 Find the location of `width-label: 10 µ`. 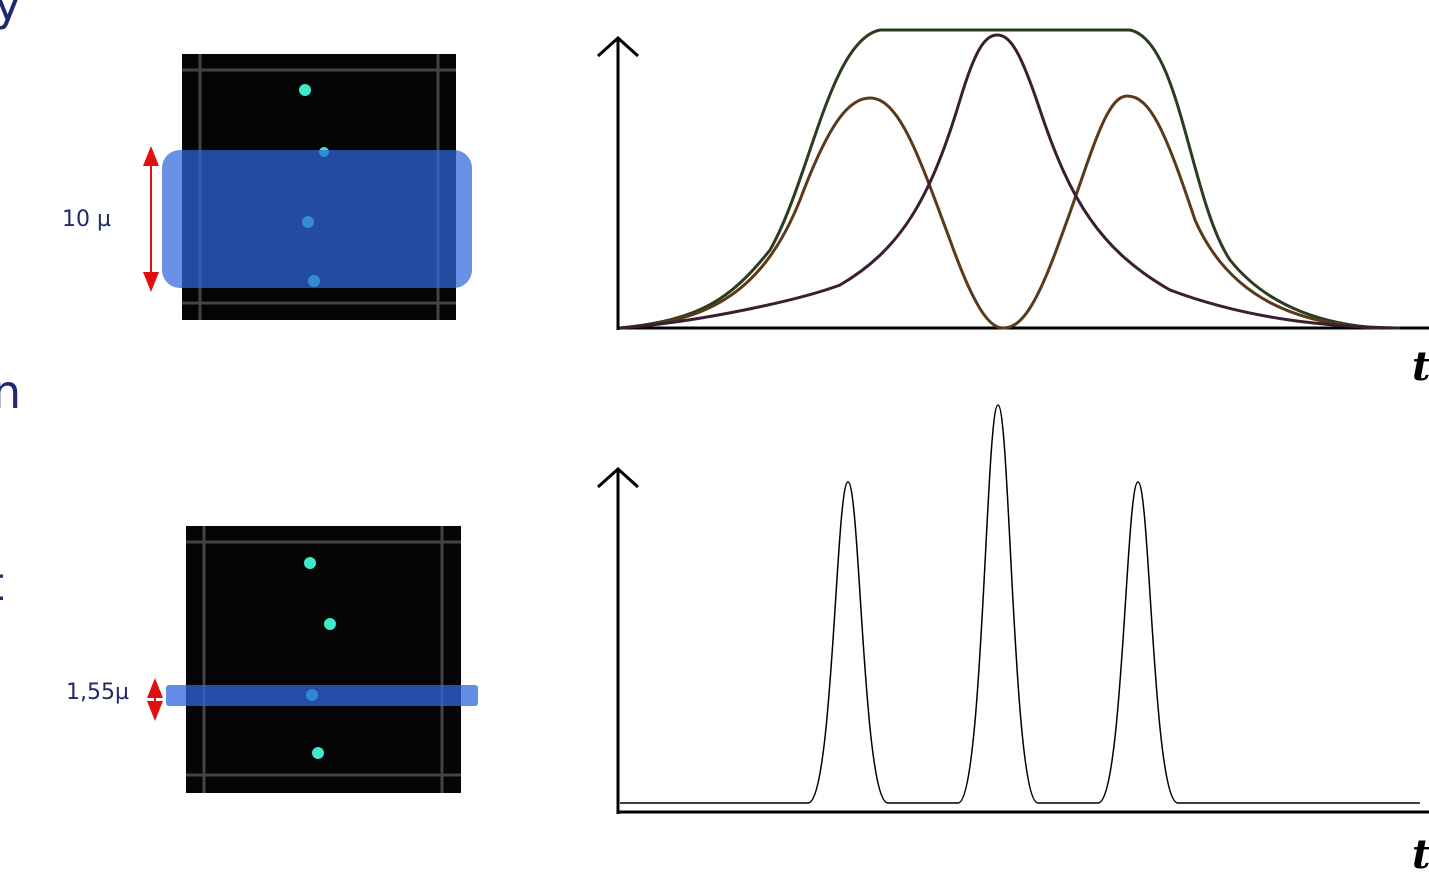

width-label: 10 µ is located at coordinates (86, 219).